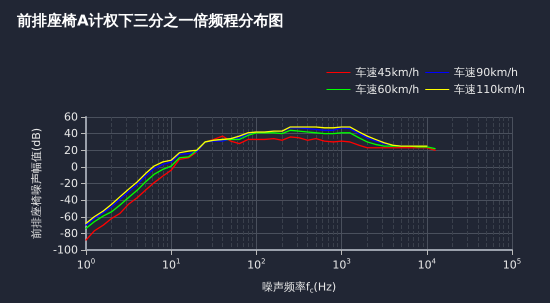 This screenshot has height=303, width=550. I want to click on legend-label: 车速90km/h, so click(486, 72).